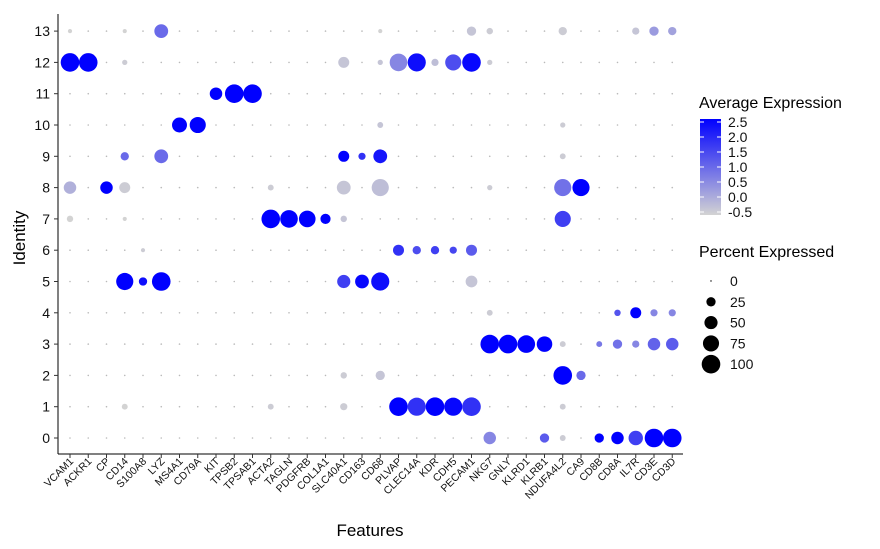  Describe the element at coordinates (738, 152) in the screenshot. I see `colorbar-label-1.5: 1.5` at that location.